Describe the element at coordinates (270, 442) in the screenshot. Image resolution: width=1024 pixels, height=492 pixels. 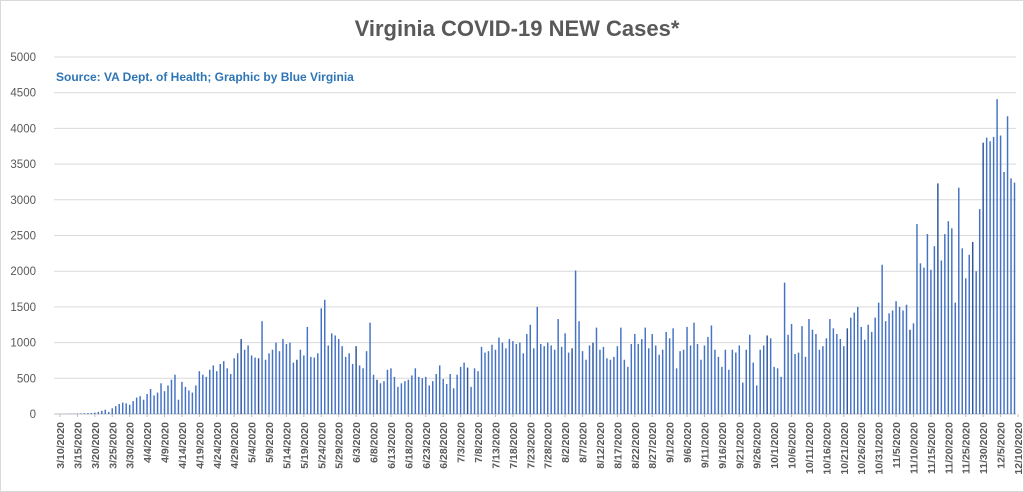
I see `x-tick-label: 5/9/2020` at that location.